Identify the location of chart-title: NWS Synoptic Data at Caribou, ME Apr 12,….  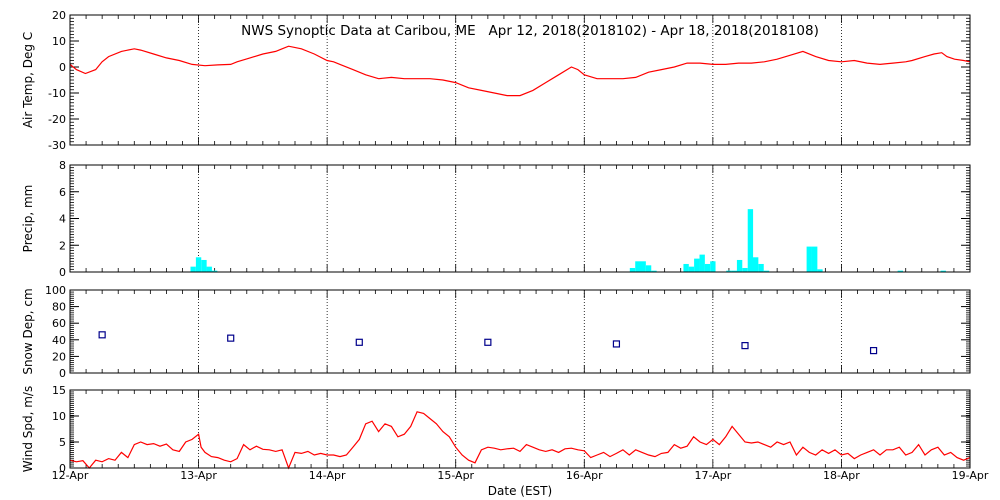
(530, 31).